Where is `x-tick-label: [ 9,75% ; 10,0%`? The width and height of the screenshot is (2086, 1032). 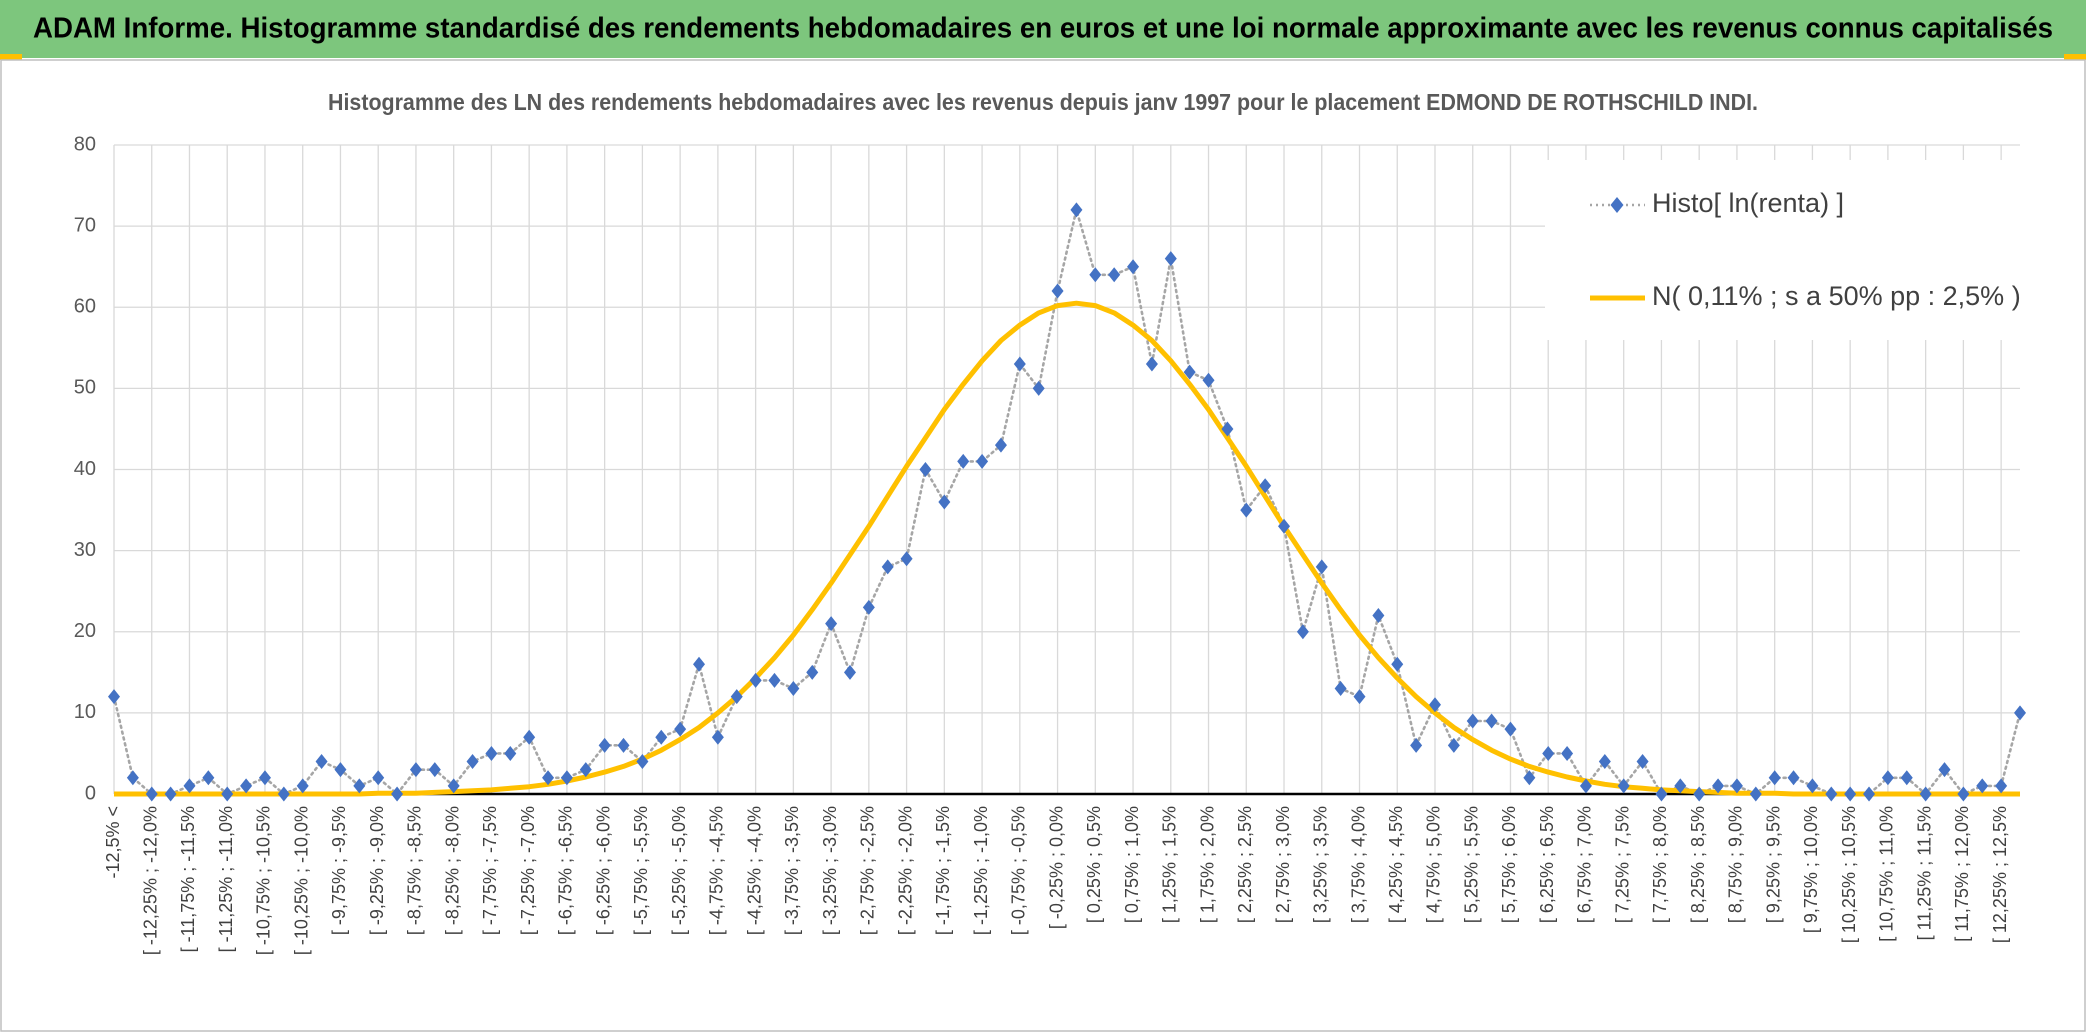 x-tick-label: [ 9,75% ; 10,0% is located at coordinates (1811, 869).